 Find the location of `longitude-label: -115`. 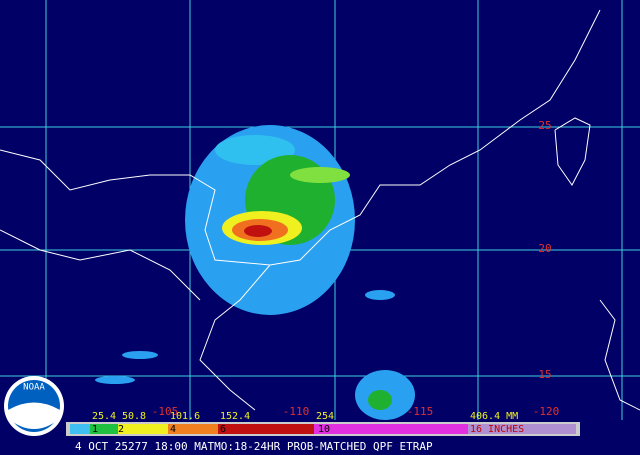

longitude-label: -115 is located at coordinates (420, 411).